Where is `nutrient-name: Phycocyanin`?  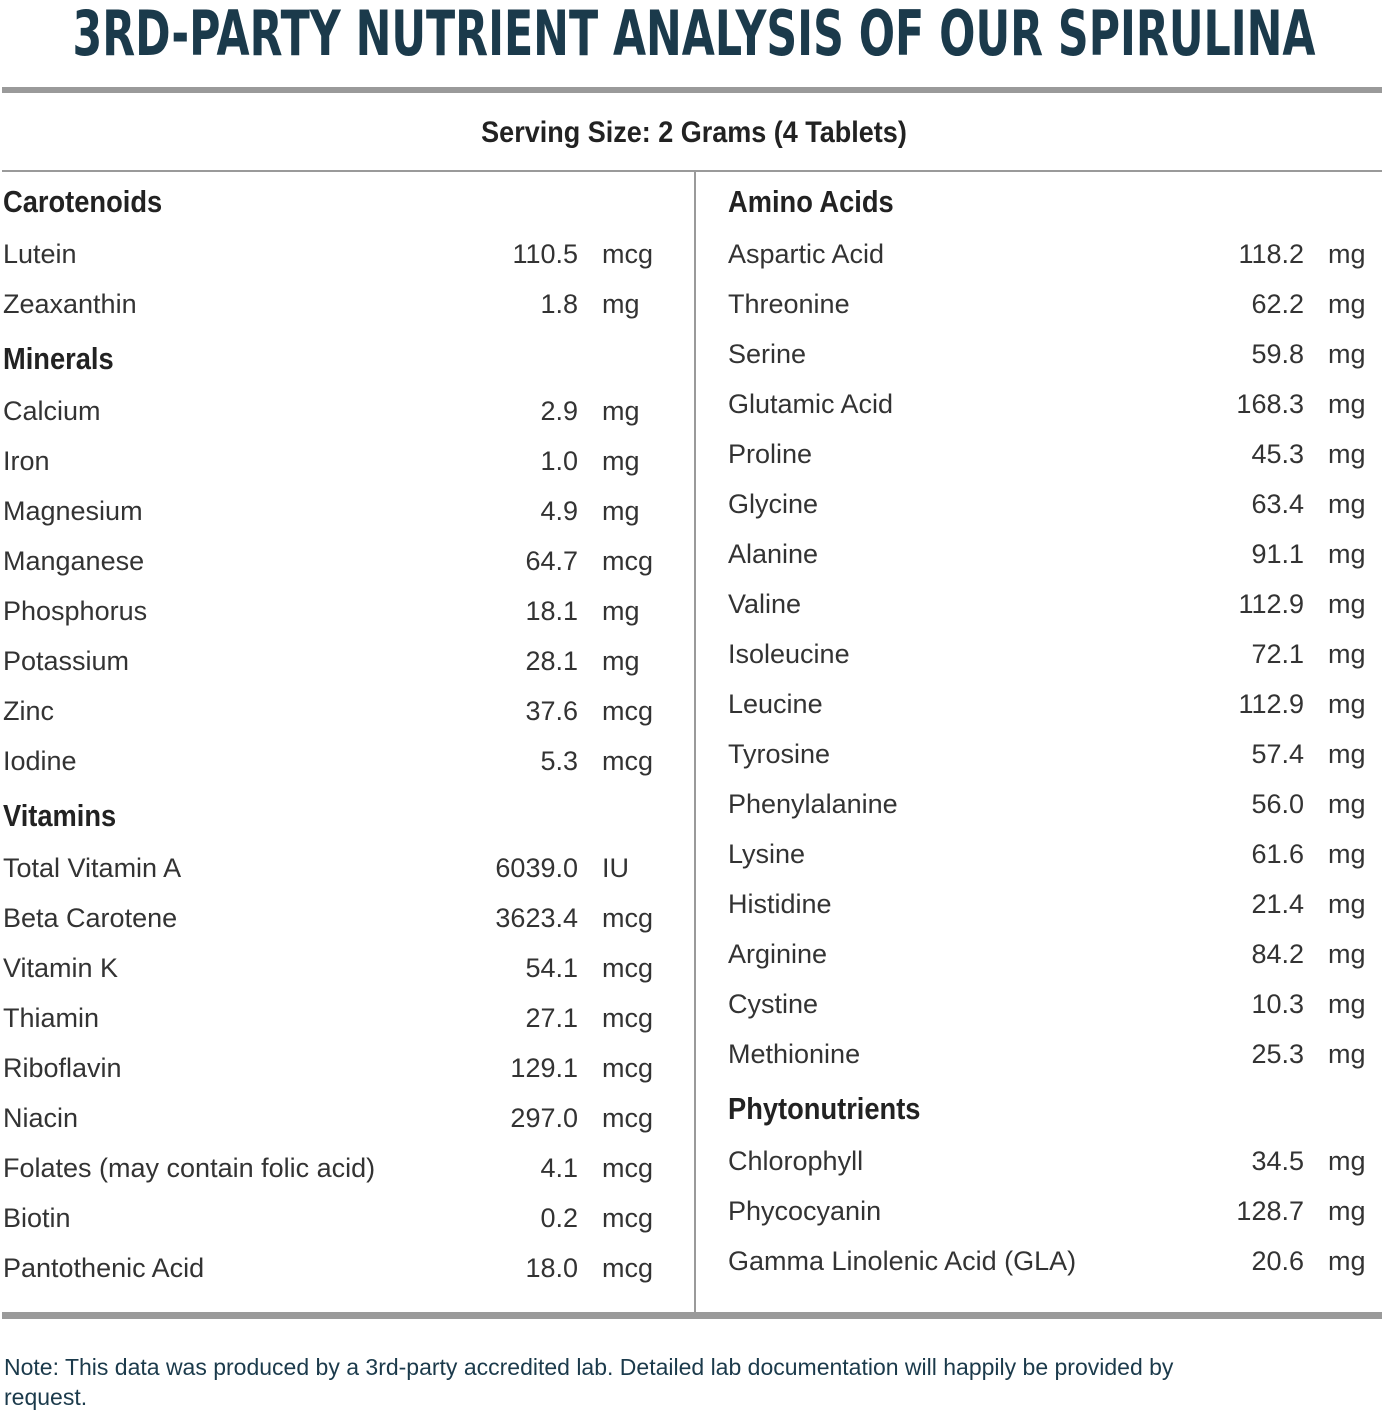
nutrient-name: Phycocyanin is located at coordinates (805, 1211).